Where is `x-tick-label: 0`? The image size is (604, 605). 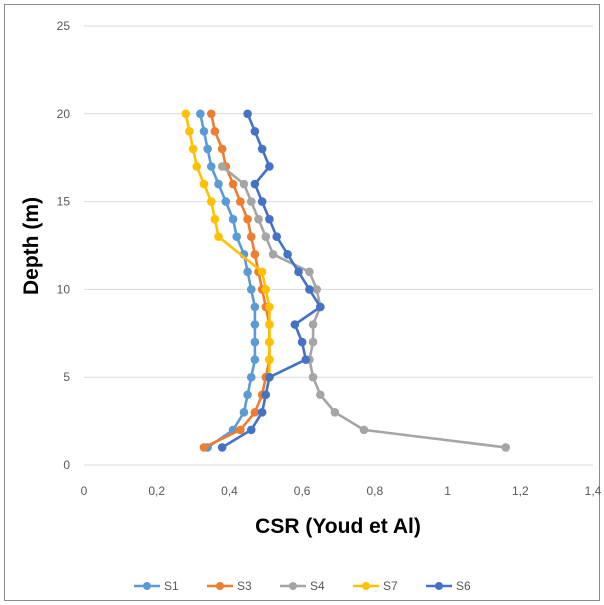 x-tick-label: 0 is located at coordinates (84, 491).